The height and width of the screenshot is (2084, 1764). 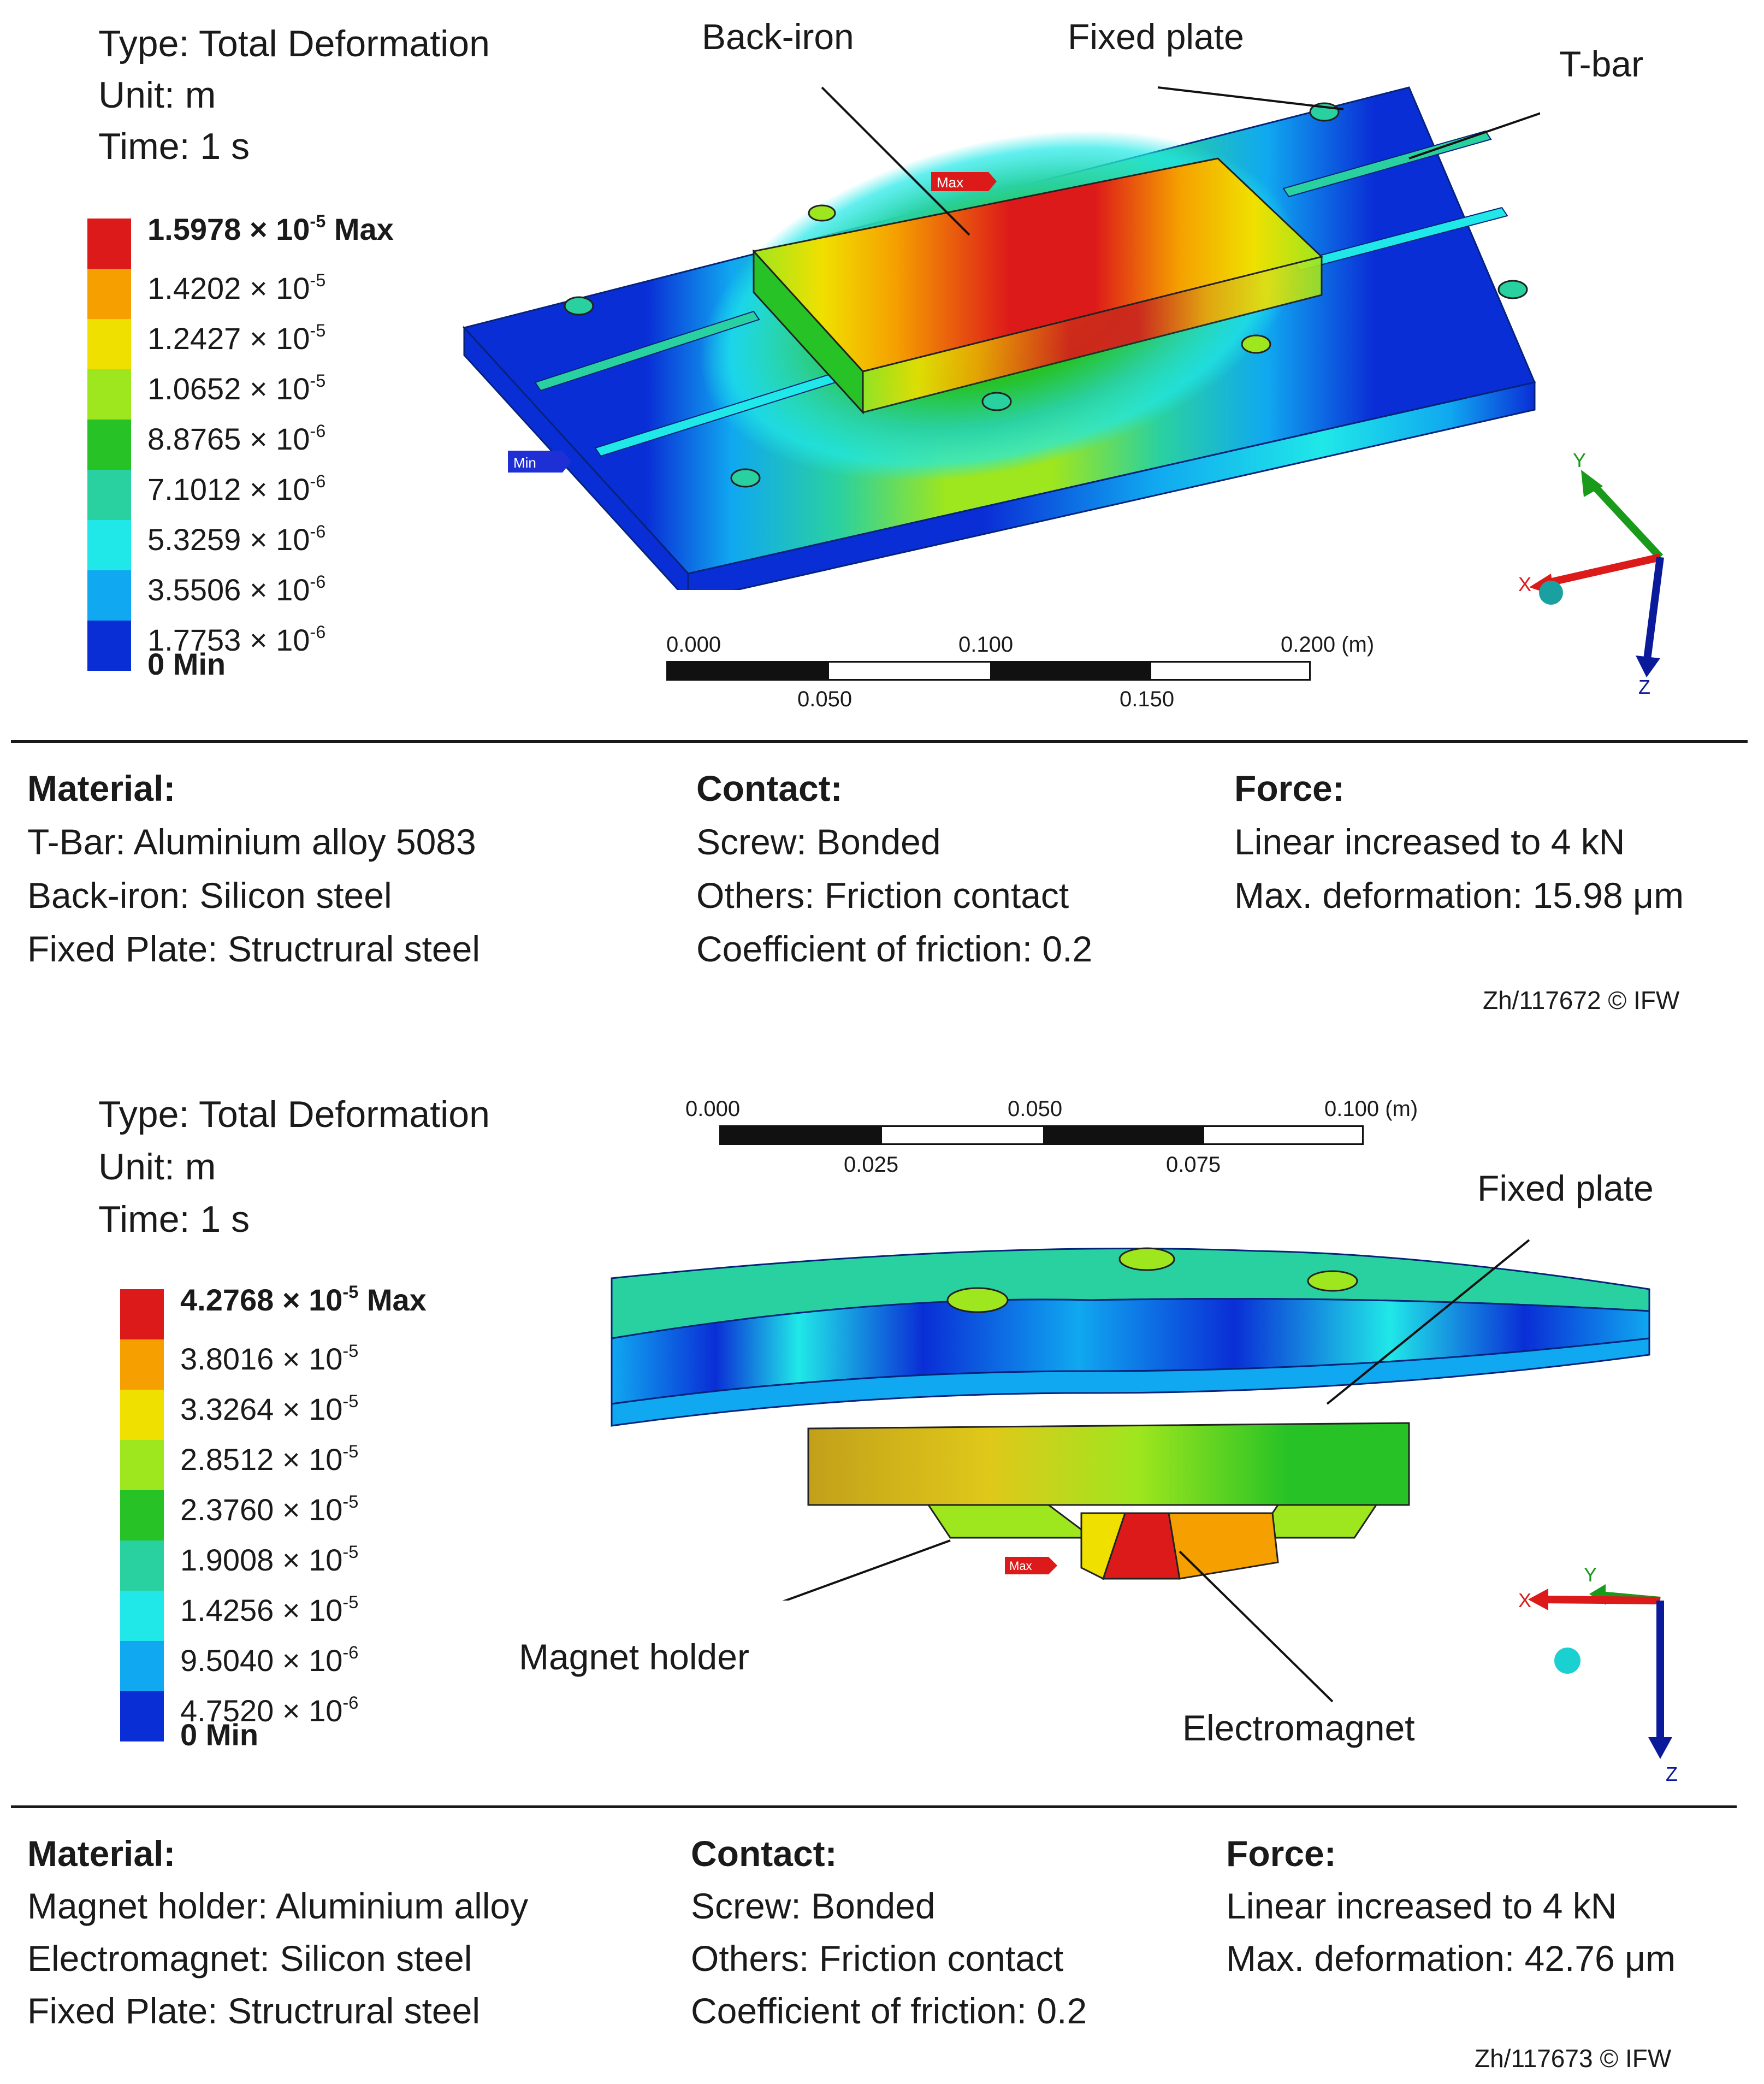 I want to click on scale-label-150: 0.150, so click(x=1147, y=699).